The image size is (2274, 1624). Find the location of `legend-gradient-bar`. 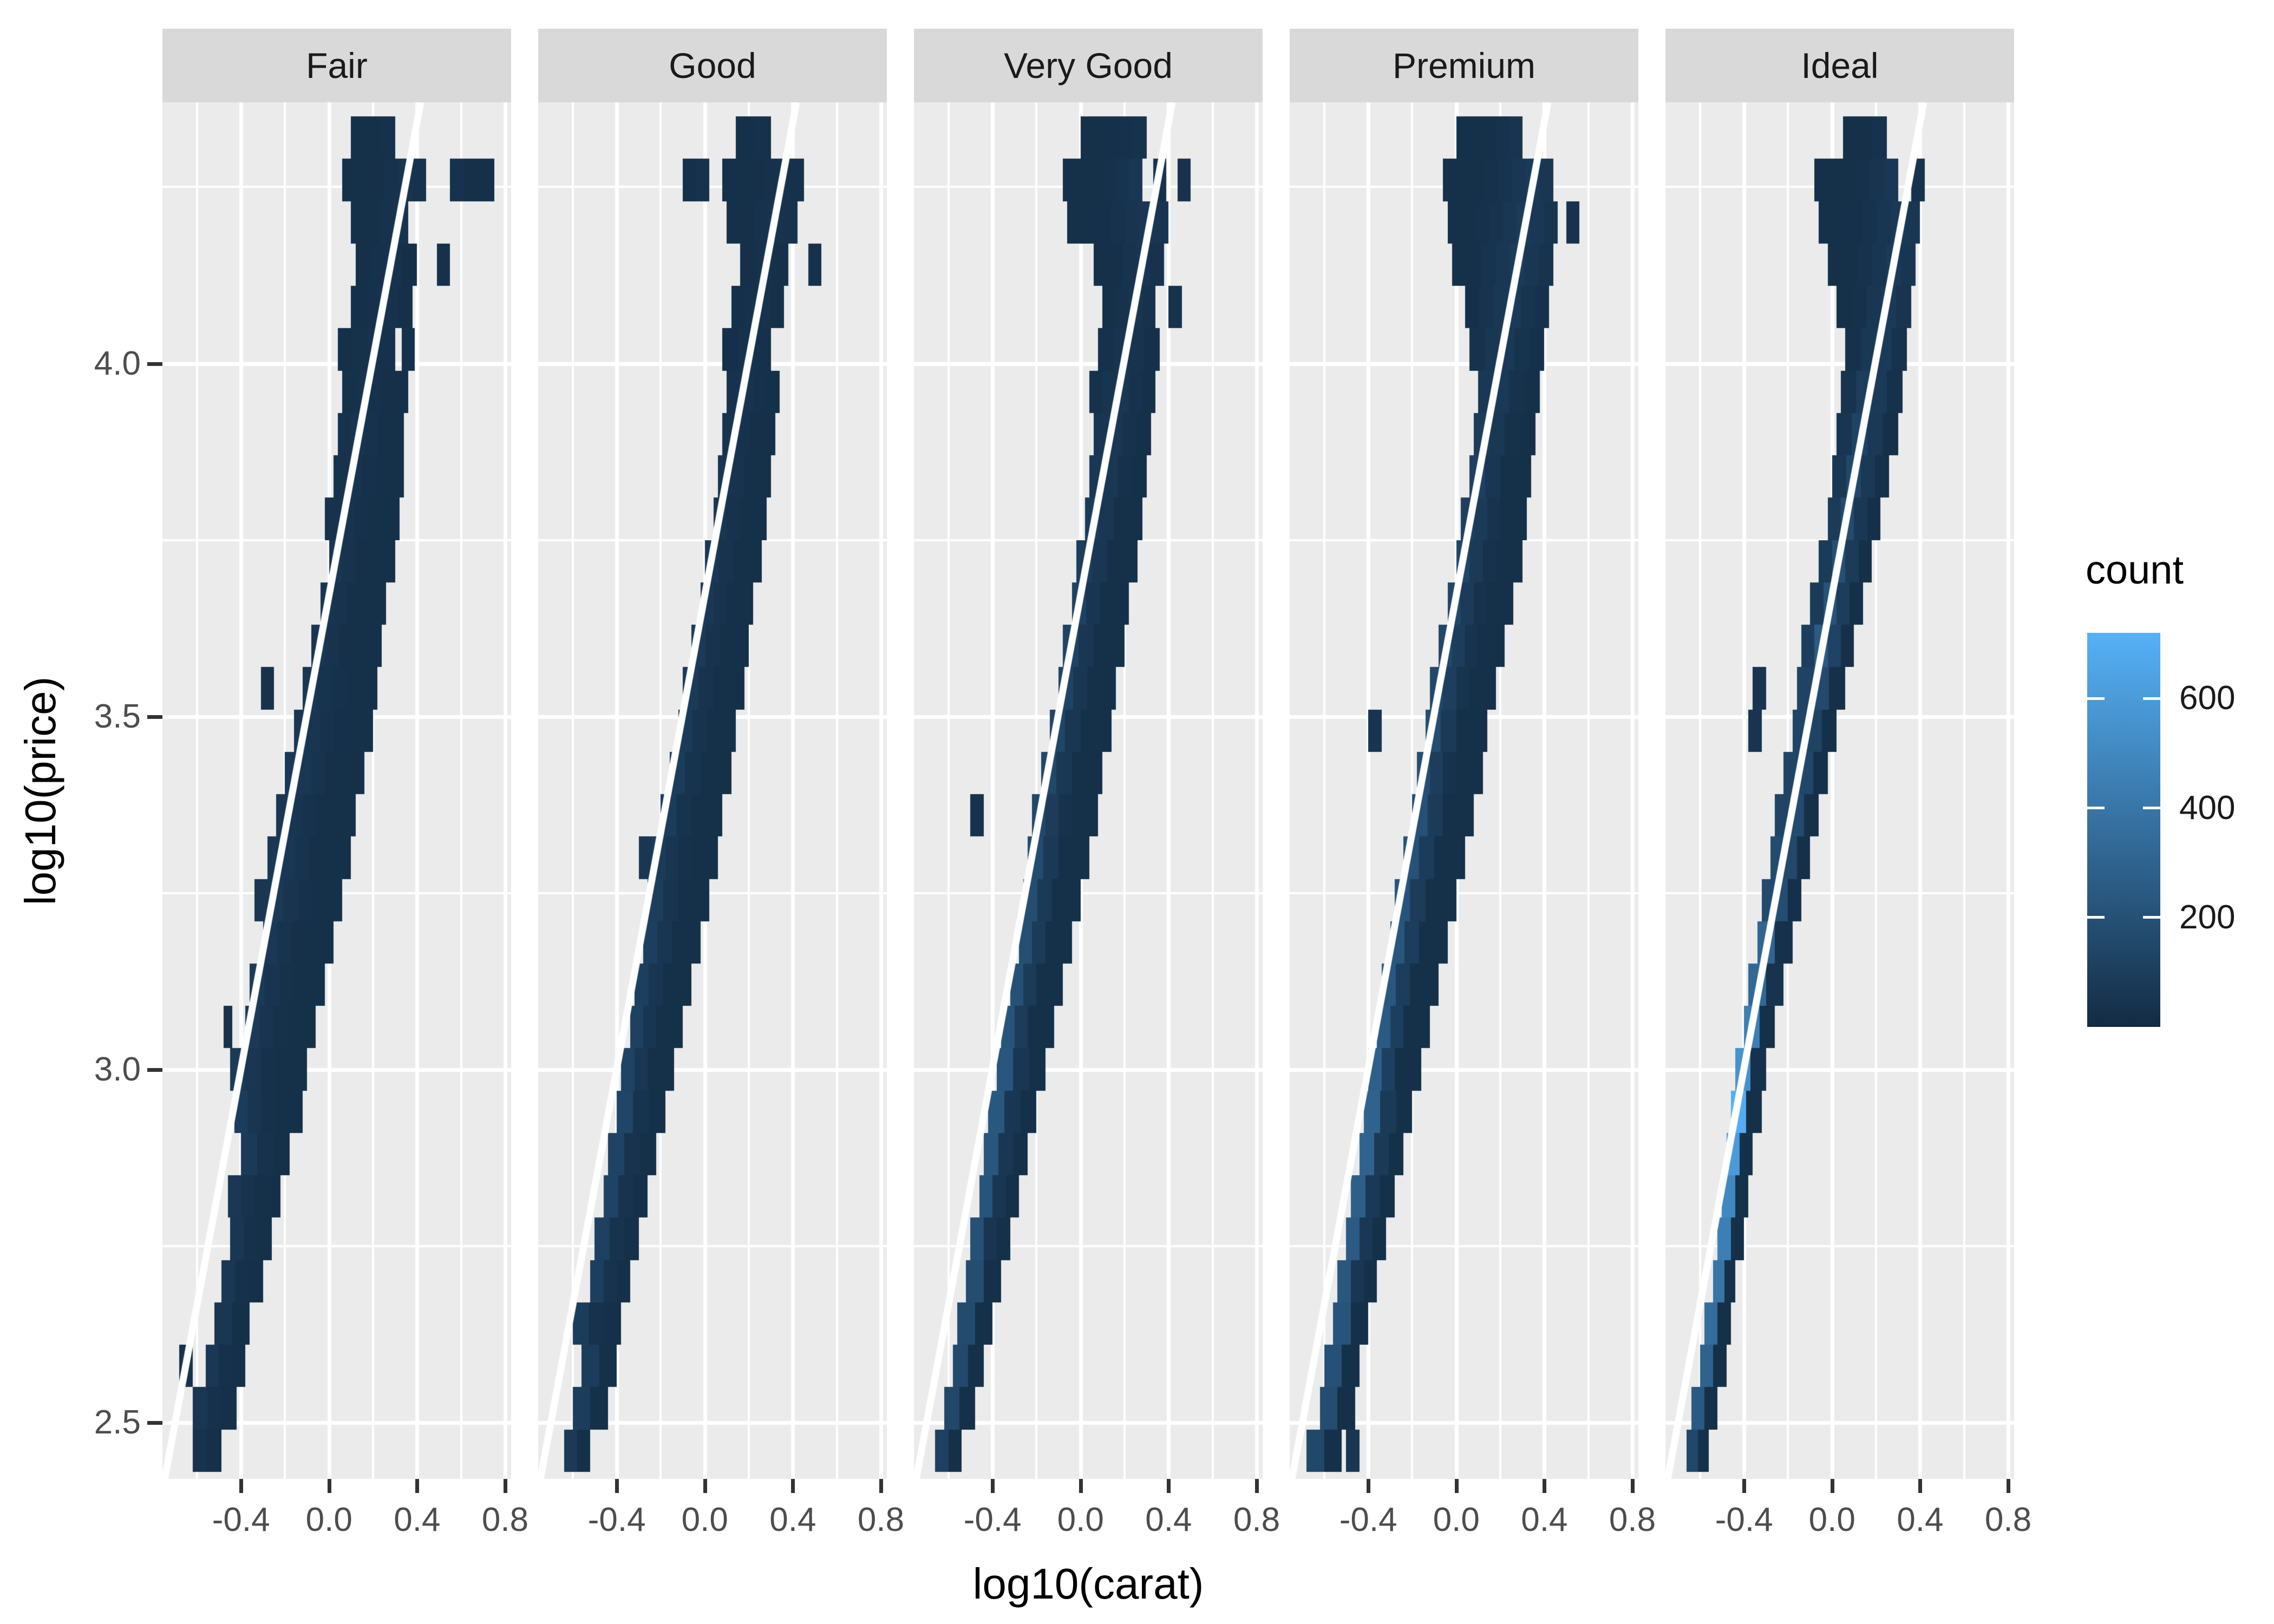

legend-gradient-bar is located at coordinates (2124, 830).